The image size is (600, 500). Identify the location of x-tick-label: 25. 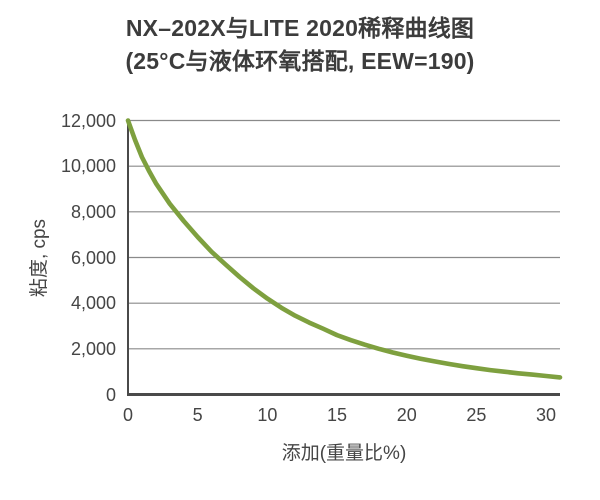
(476, 414).